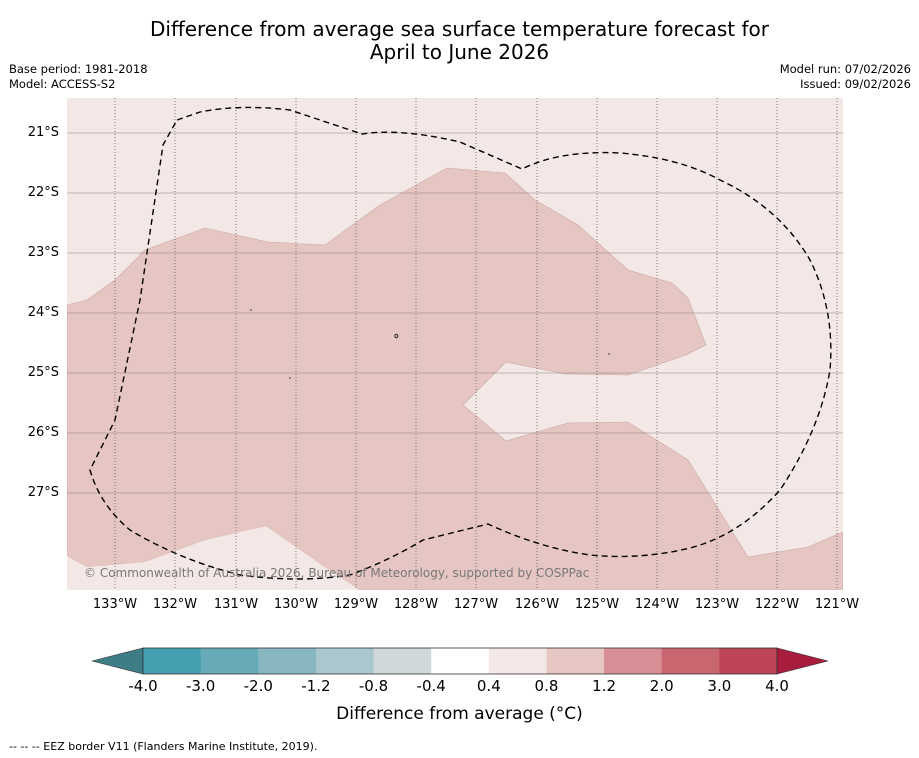 The image size is (919, 758). Describe the element at coordinates (777, 686) in the screenshot. I see `colorbar-tick: 4.0` at that location.